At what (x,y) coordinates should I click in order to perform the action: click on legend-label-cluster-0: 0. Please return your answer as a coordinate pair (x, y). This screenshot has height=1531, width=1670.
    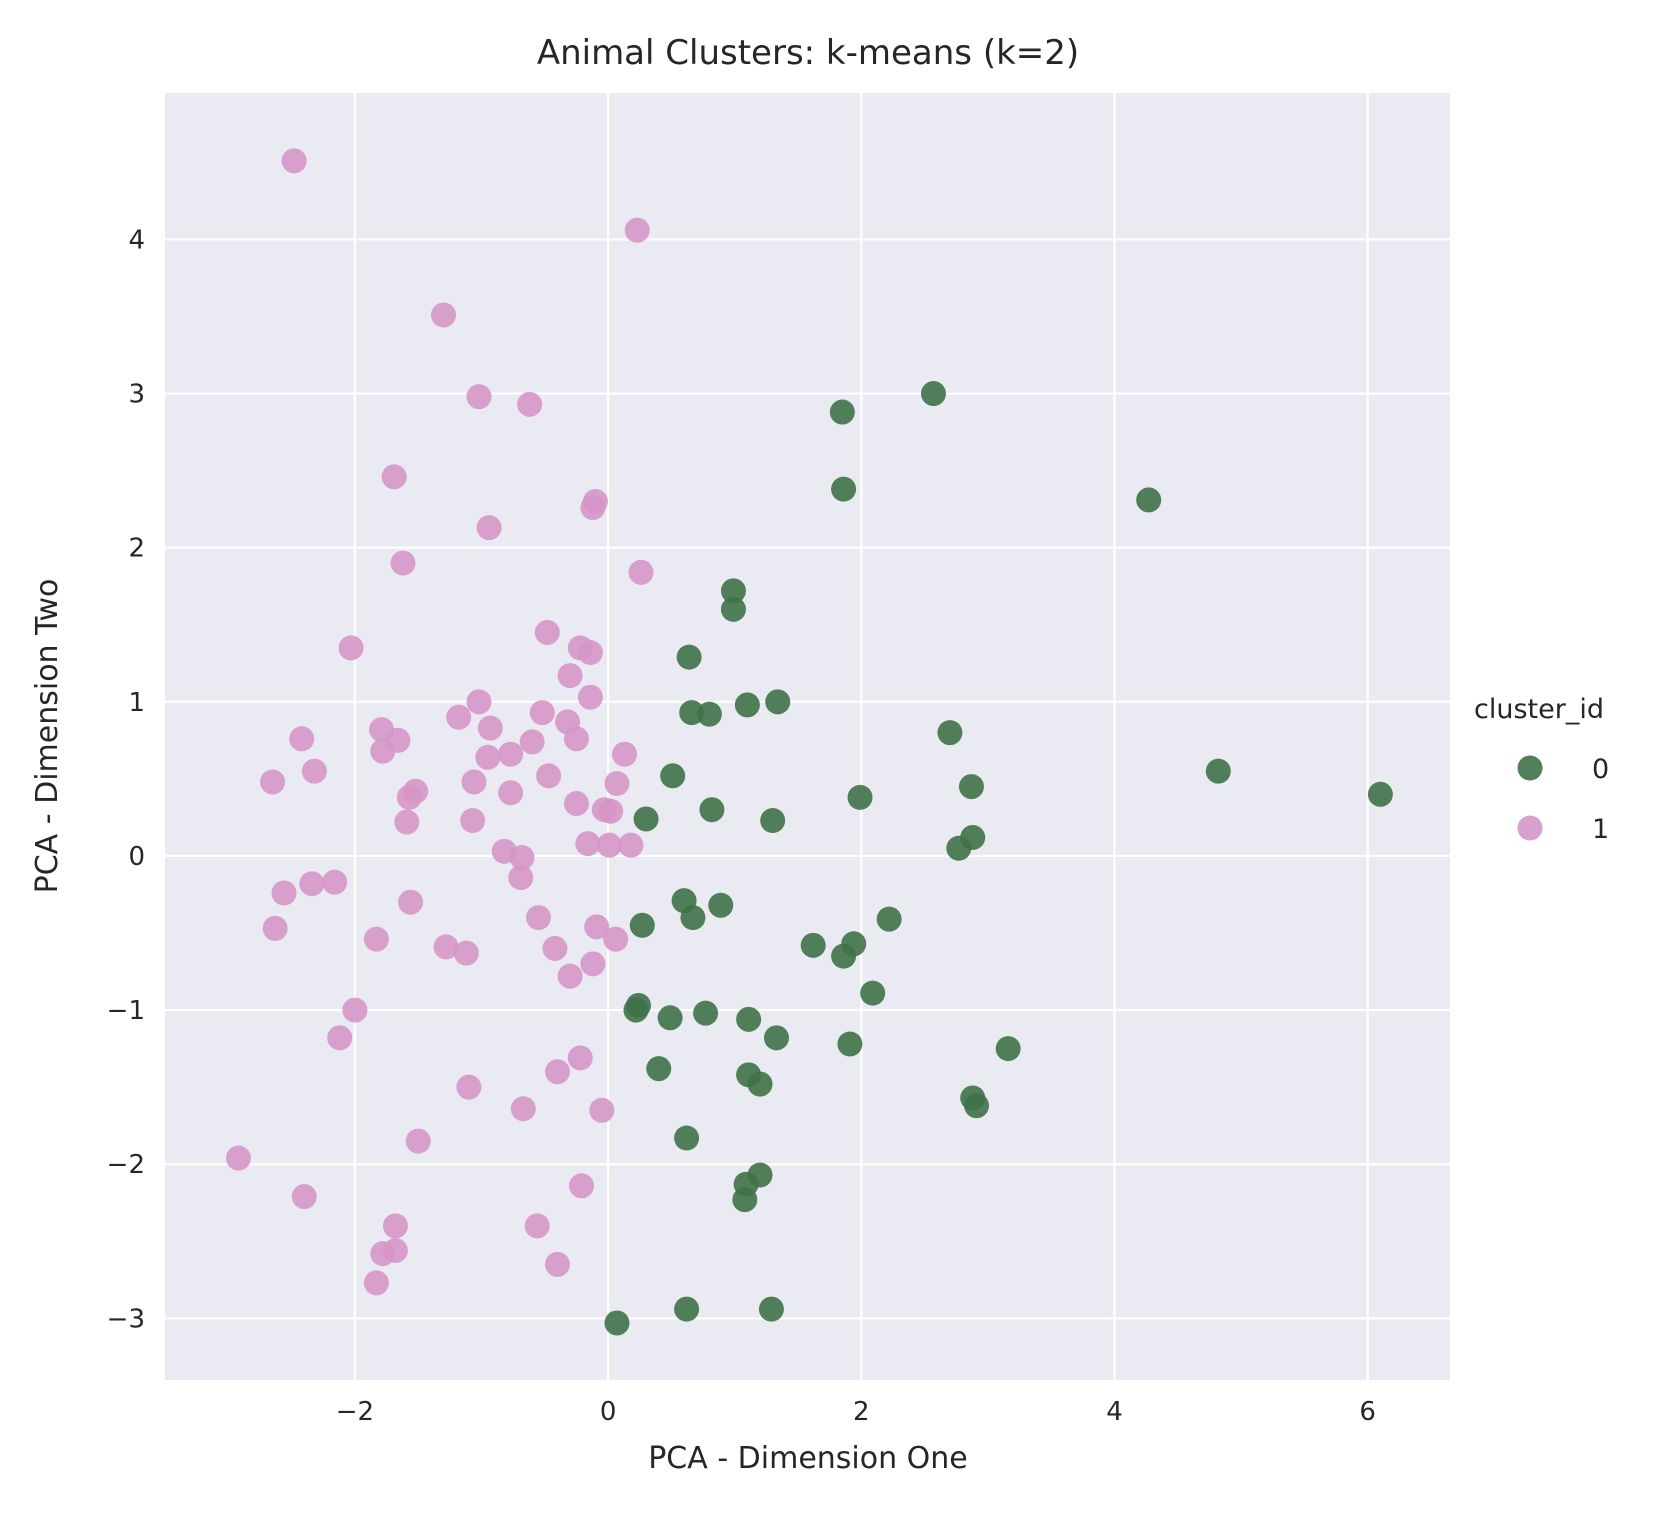
    Looking at the image, I should click on (1600, 769).